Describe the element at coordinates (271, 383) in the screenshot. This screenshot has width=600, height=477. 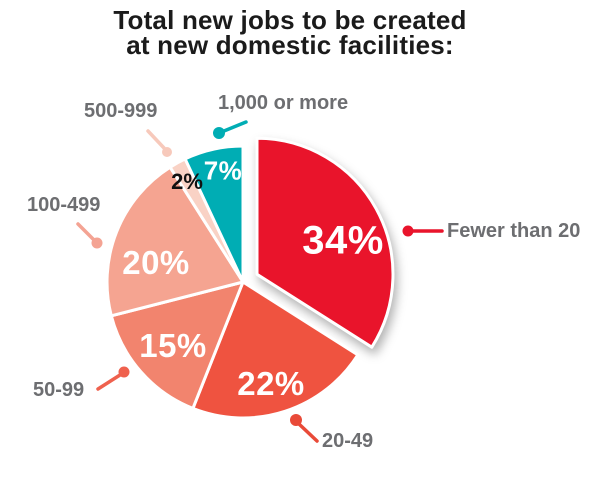
I see `slice-value-20-49: 22%` at that location.